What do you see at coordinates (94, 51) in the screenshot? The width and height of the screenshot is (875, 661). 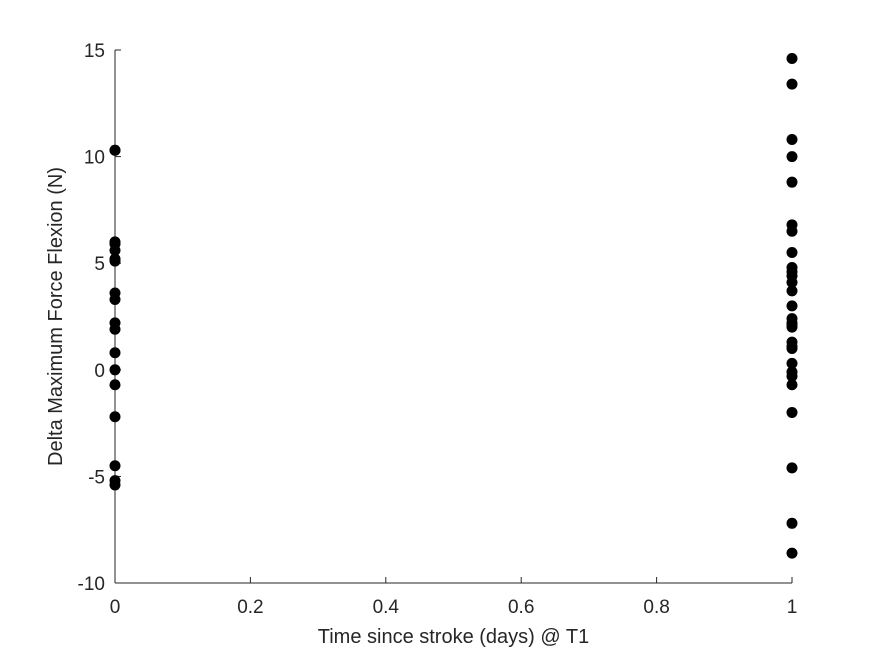 I see `y-tick-label: 15` at bounding box center [94, 51].